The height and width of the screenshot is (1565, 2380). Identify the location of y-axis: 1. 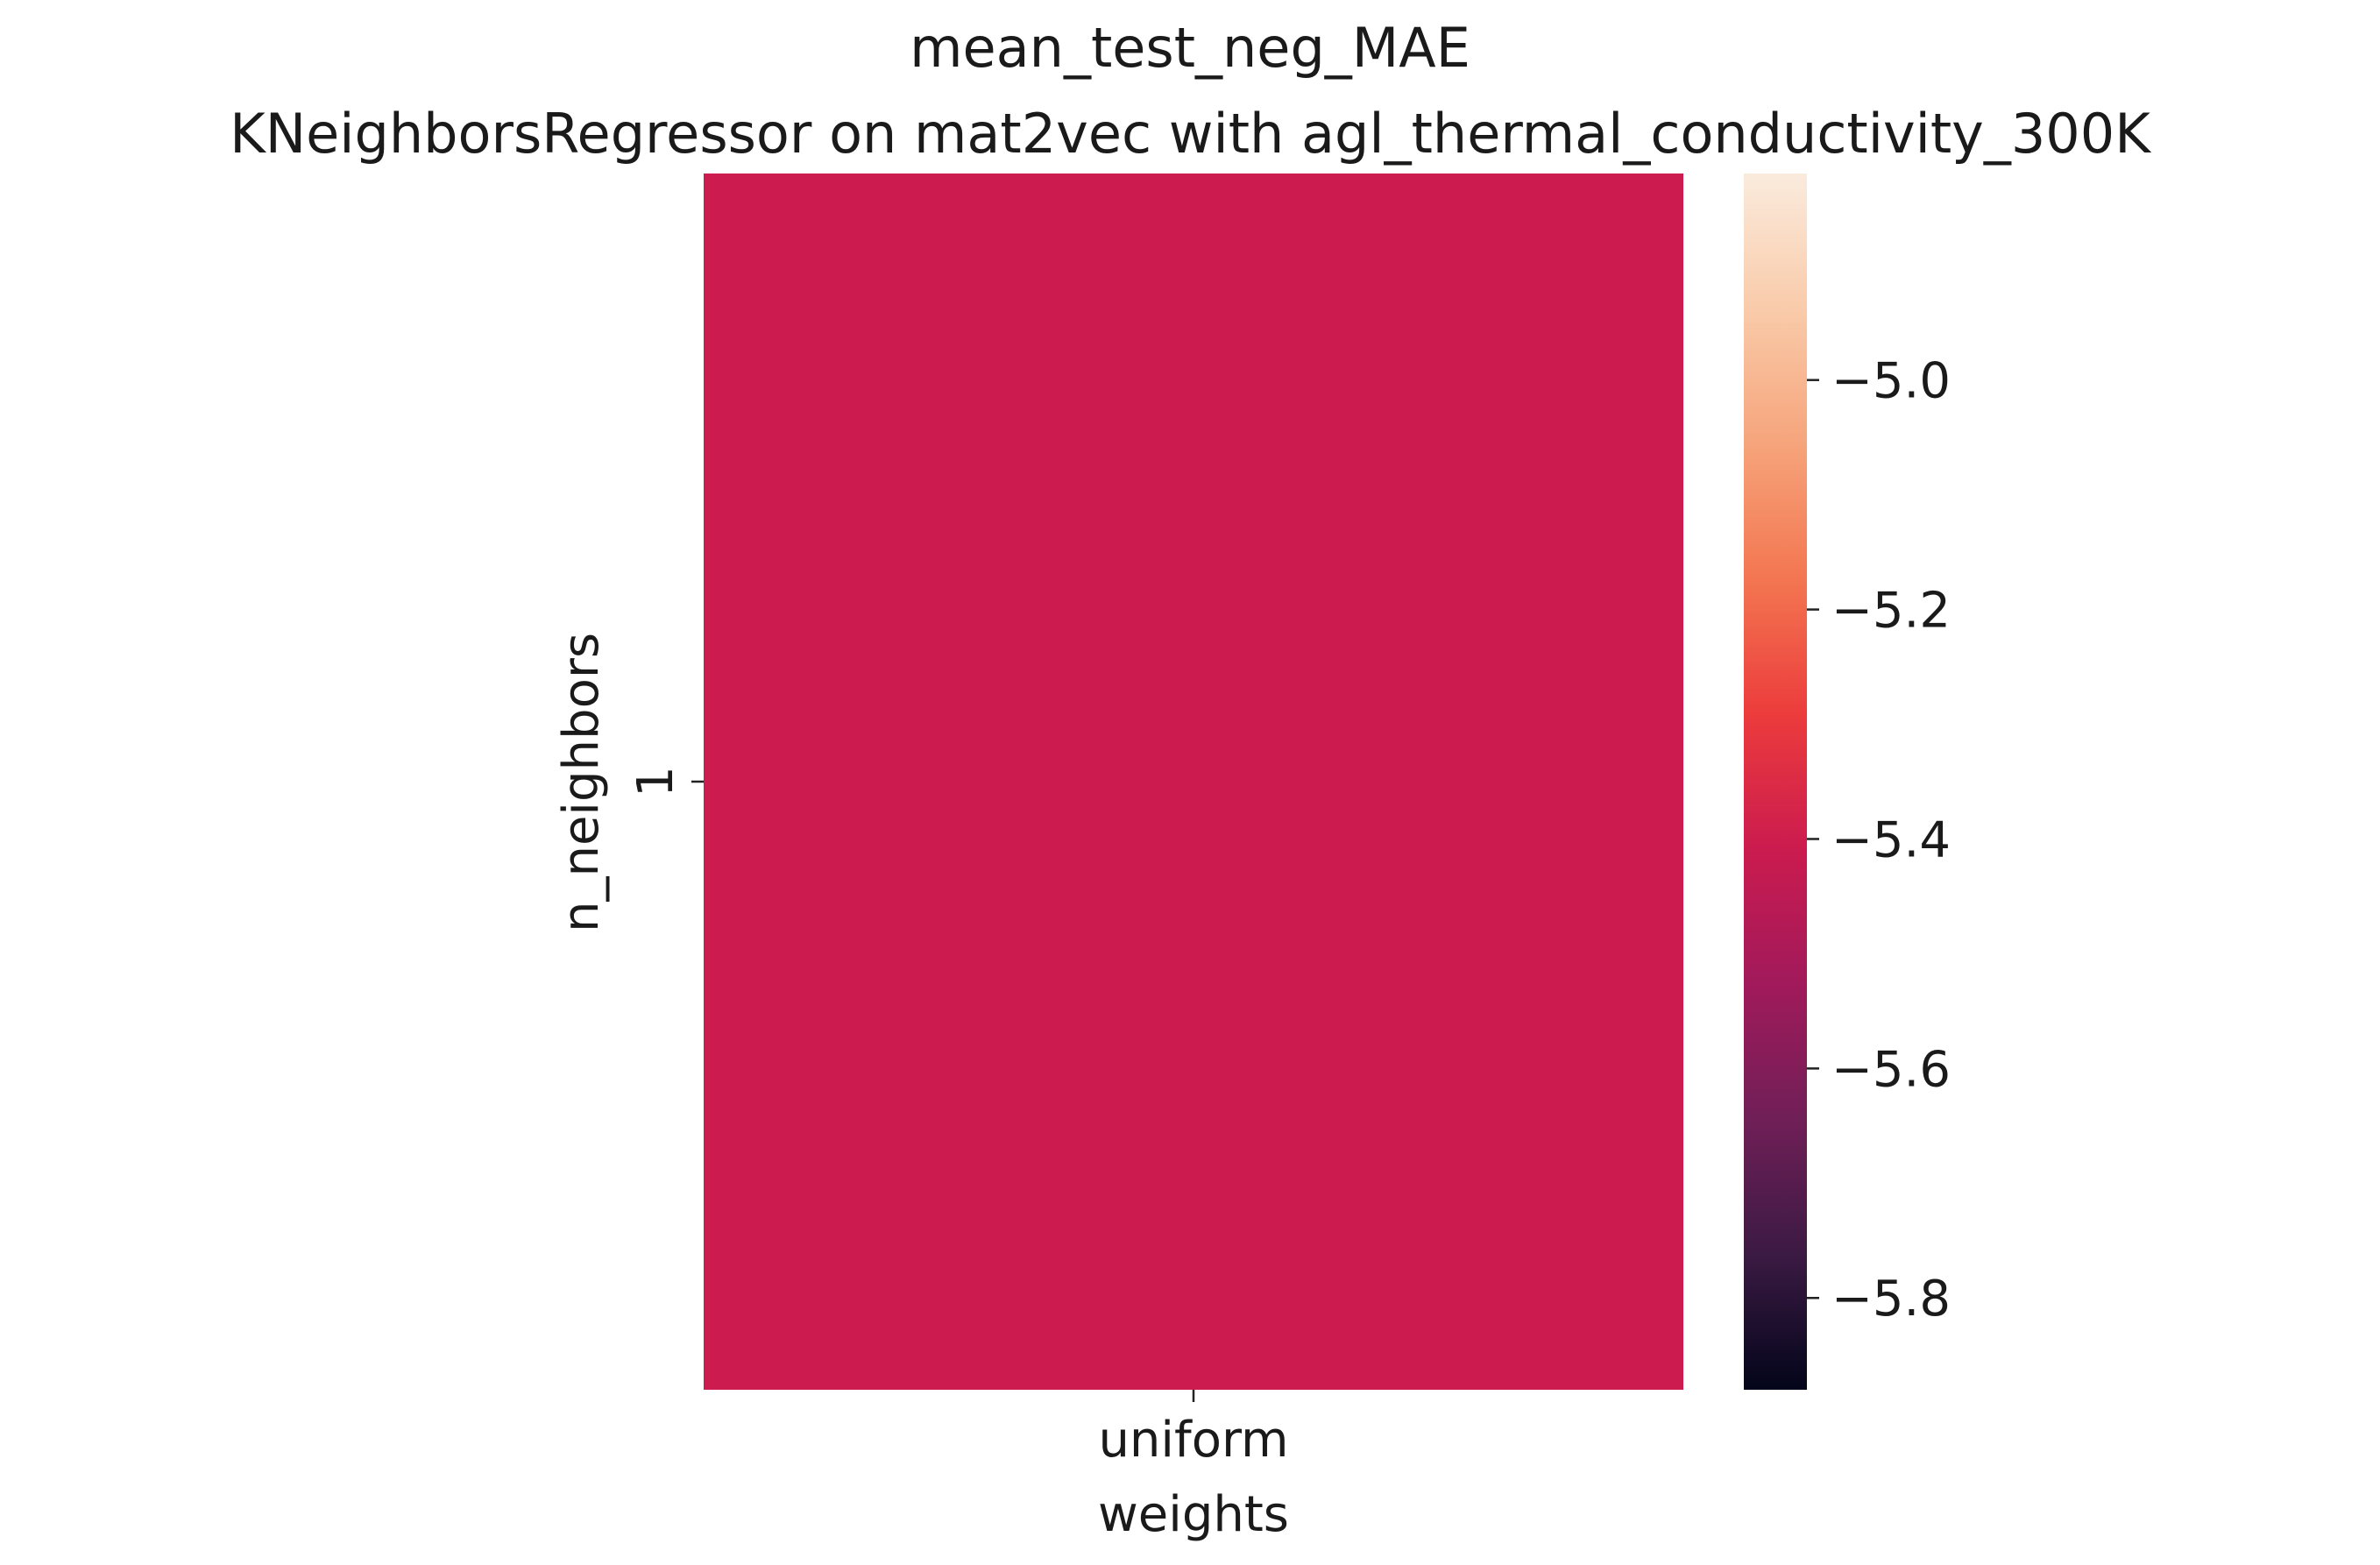
(665, 781).